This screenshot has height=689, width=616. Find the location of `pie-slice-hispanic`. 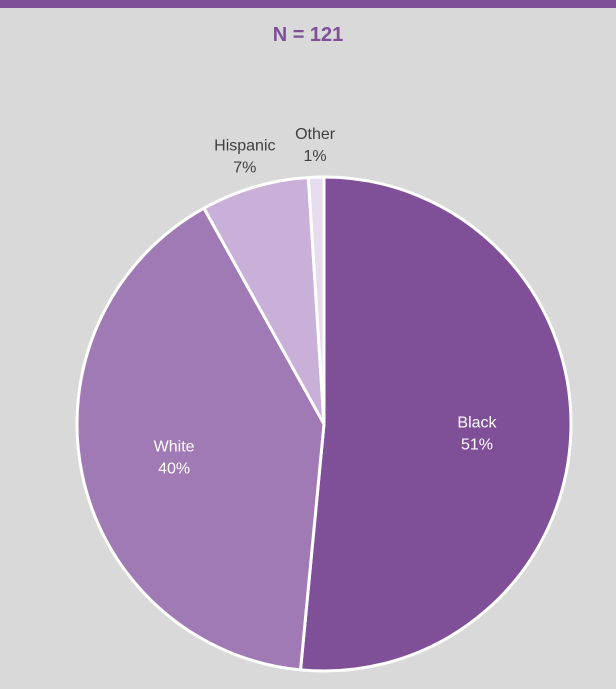

pie-slice-hispanic is located at coordinates (264, 300).